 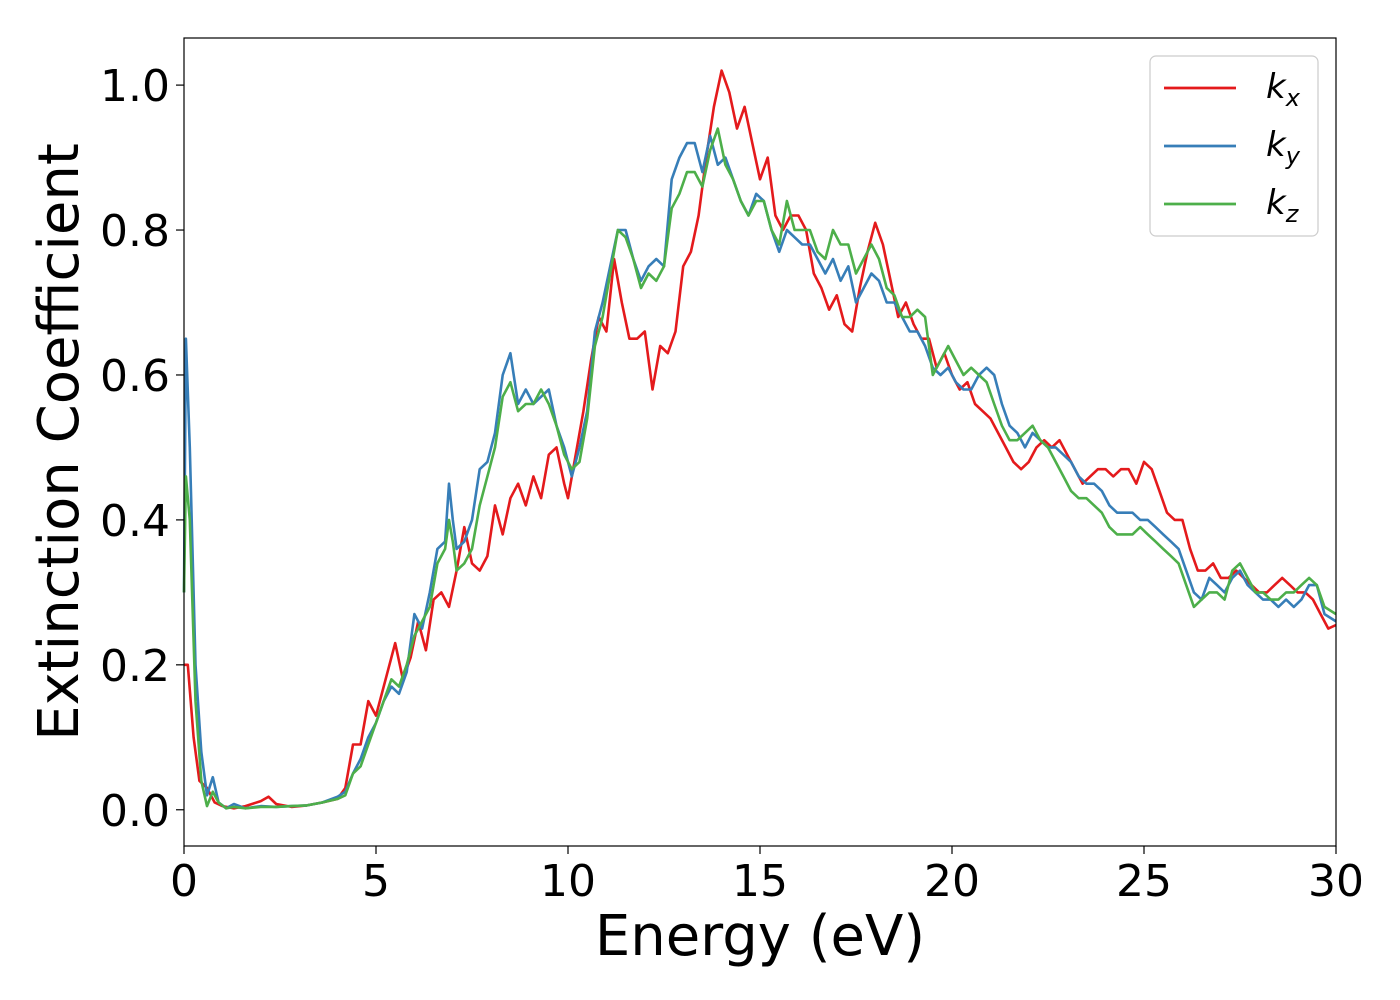 I want to click on y-axis-label: Extinction Coefficient, so click(x=59, y=442).